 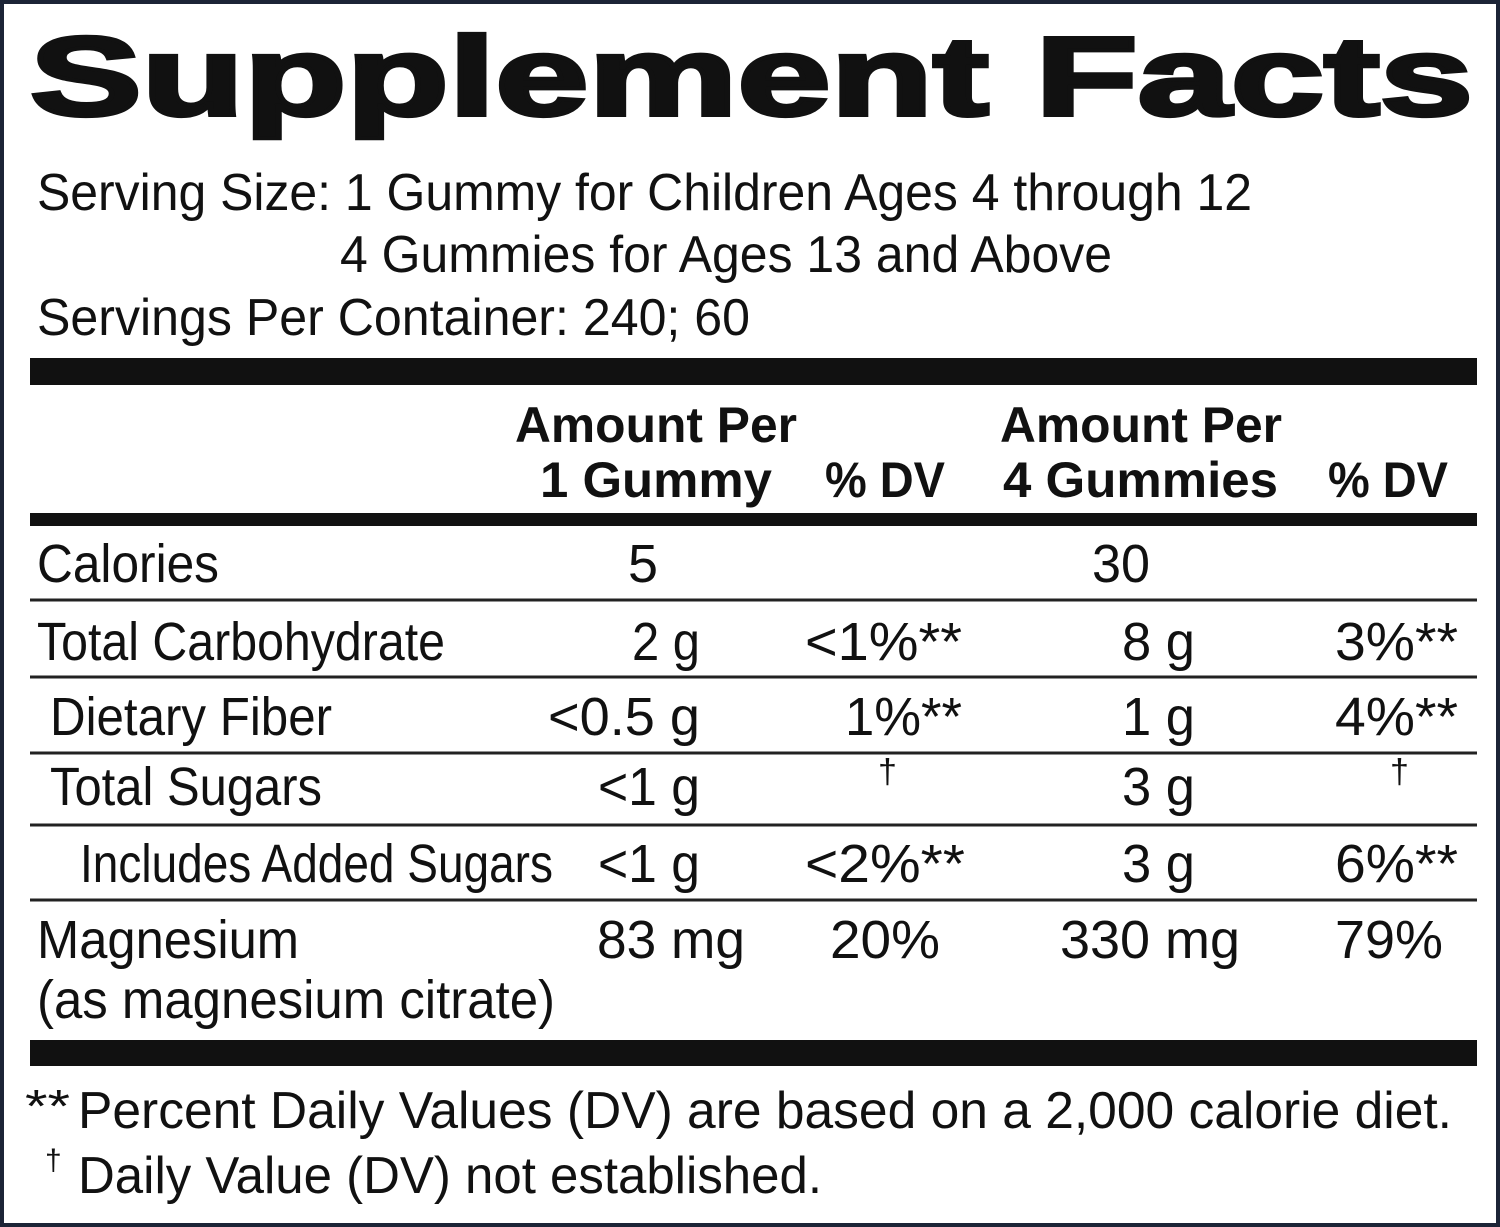 What do you see at coordinates (128, 564) in the screenshot?
I see `nutrient-label: Calories` at bounding box center [128, 564].